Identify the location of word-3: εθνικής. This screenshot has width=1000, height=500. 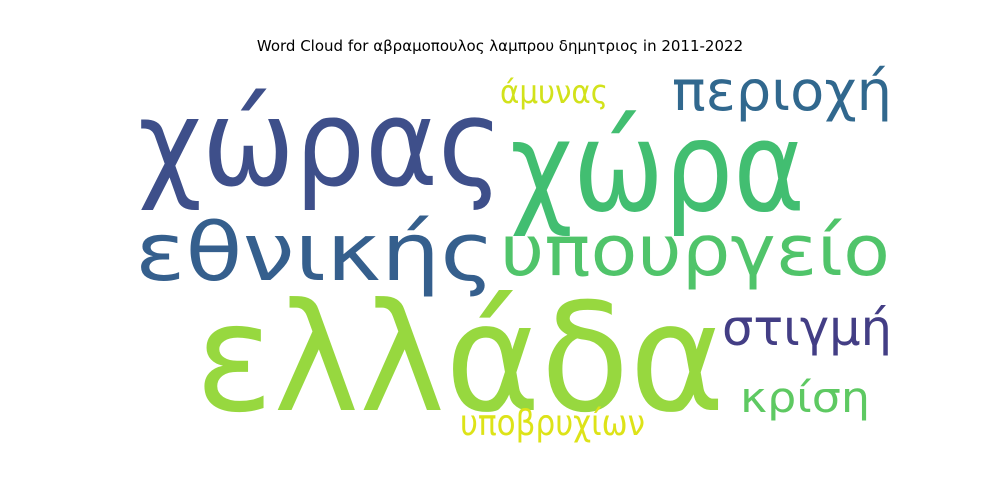
(315, 252).